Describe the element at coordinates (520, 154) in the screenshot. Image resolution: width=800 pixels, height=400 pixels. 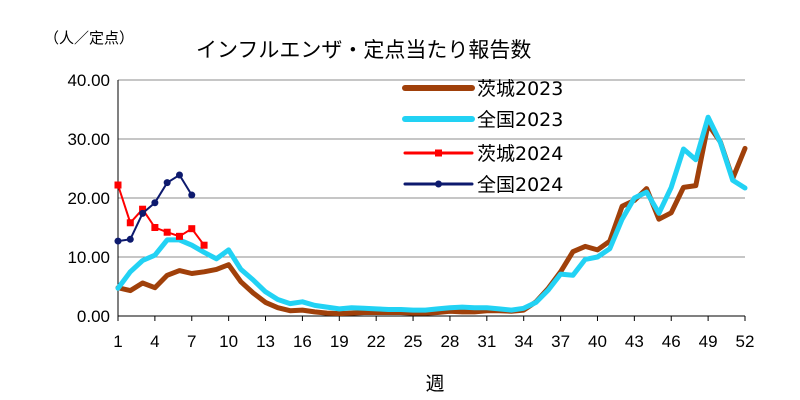
I see `legend-label: 茨城2024` at that location.